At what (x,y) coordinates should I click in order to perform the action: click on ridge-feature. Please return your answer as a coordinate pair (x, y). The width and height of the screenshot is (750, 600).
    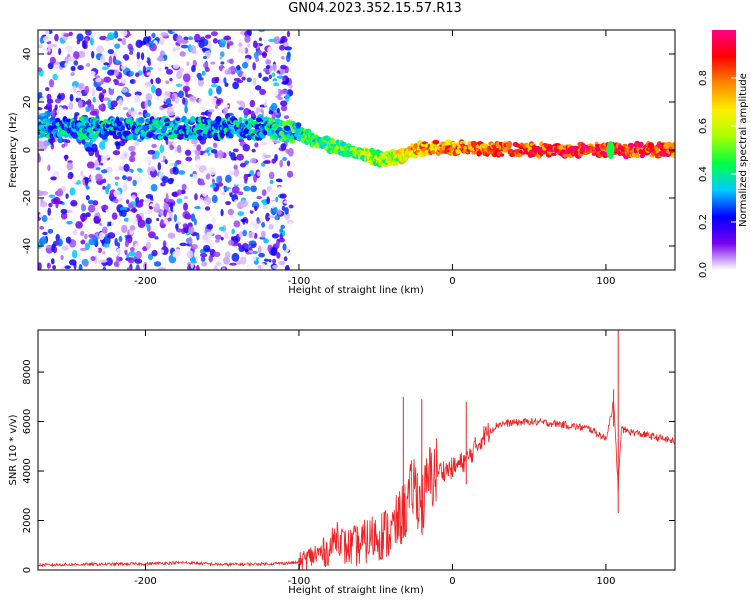
    Looking at the image, I should click on (610, 150).